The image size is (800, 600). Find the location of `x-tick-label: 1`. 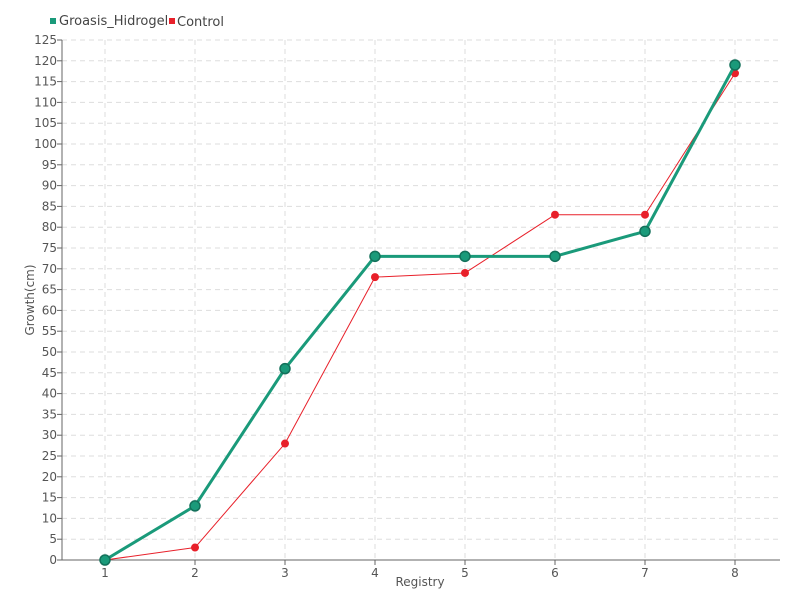

x-tick-label: 1 is located at coordinates (105, 573).